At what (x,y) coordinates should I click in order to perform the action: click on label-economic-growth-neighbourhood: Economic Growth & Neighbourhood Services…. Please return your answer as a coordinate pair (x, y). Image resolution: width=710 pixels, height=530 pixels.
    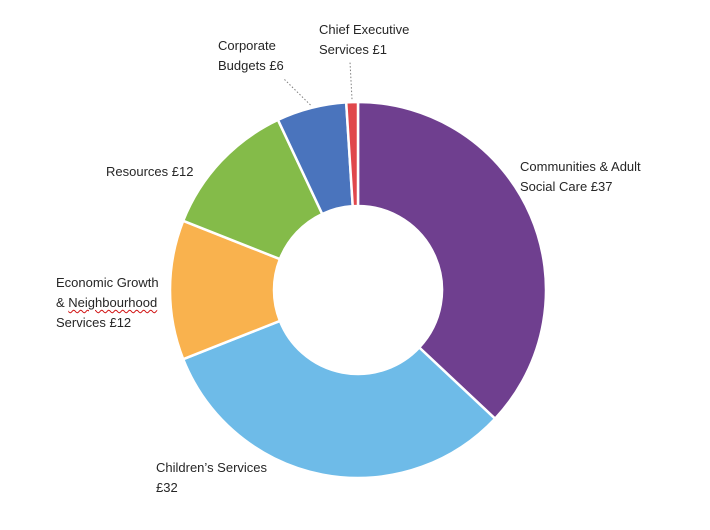
    Looking at the image, I should click on (107, 302).